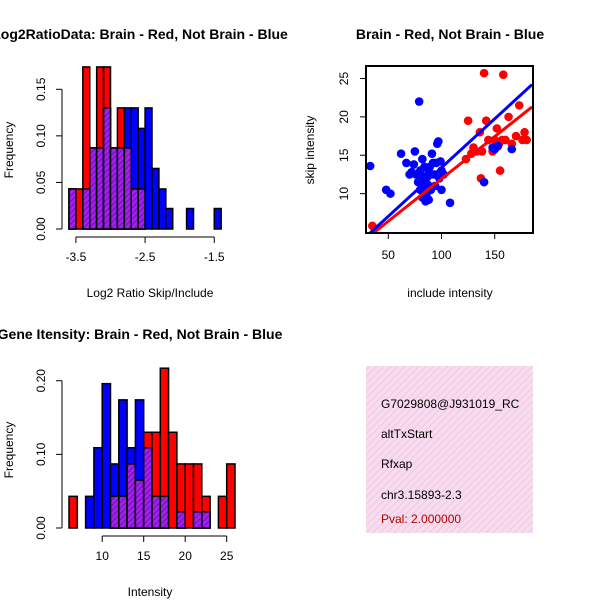 This screenshot has width=600, height=600. Describe the element at coordinates (79, 209) in the screenshot. I see `ratio-bar-brain` at that location.